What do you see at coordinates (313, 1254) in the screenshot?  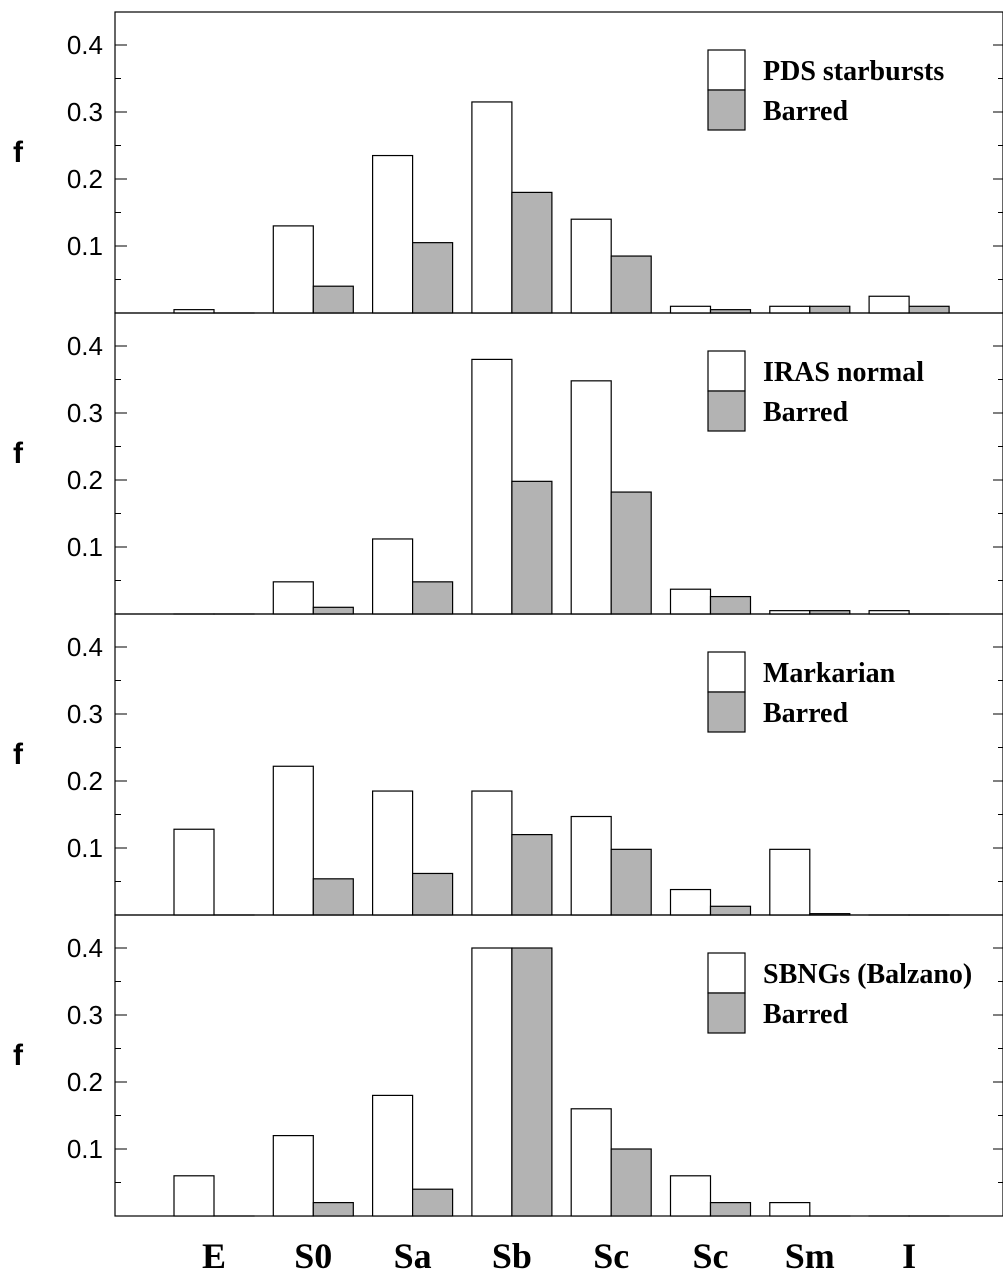 I see `x-category-label: S0` at bounding box center [313, 1254].